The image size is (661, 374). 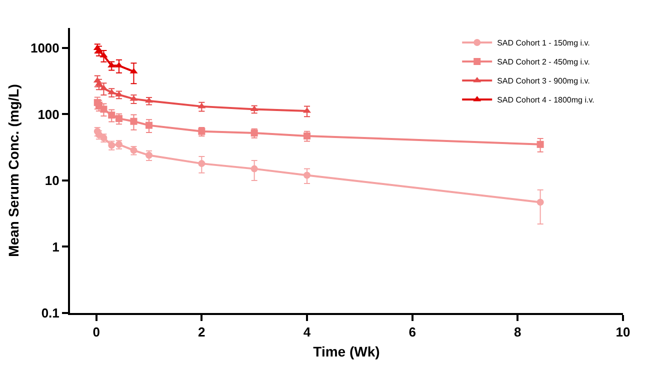 I want to click on y-tick-label: 10, so click(x=52, y=180).